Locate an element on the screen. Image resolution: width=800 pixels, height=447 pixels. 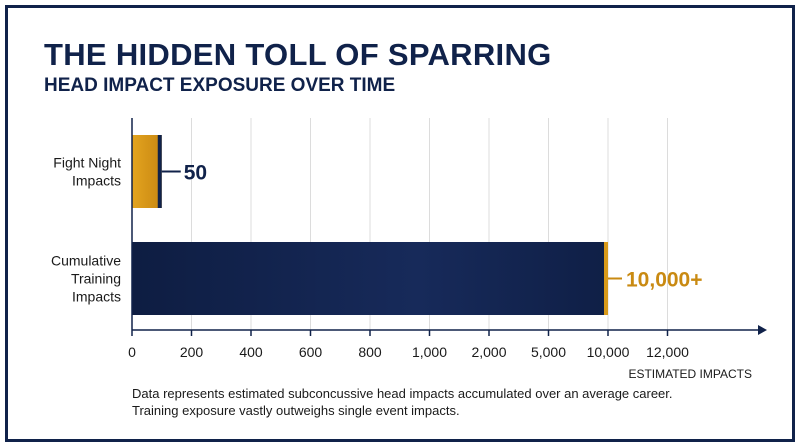
data-label-fight-night: 50 is located at coordinates (195, 173).